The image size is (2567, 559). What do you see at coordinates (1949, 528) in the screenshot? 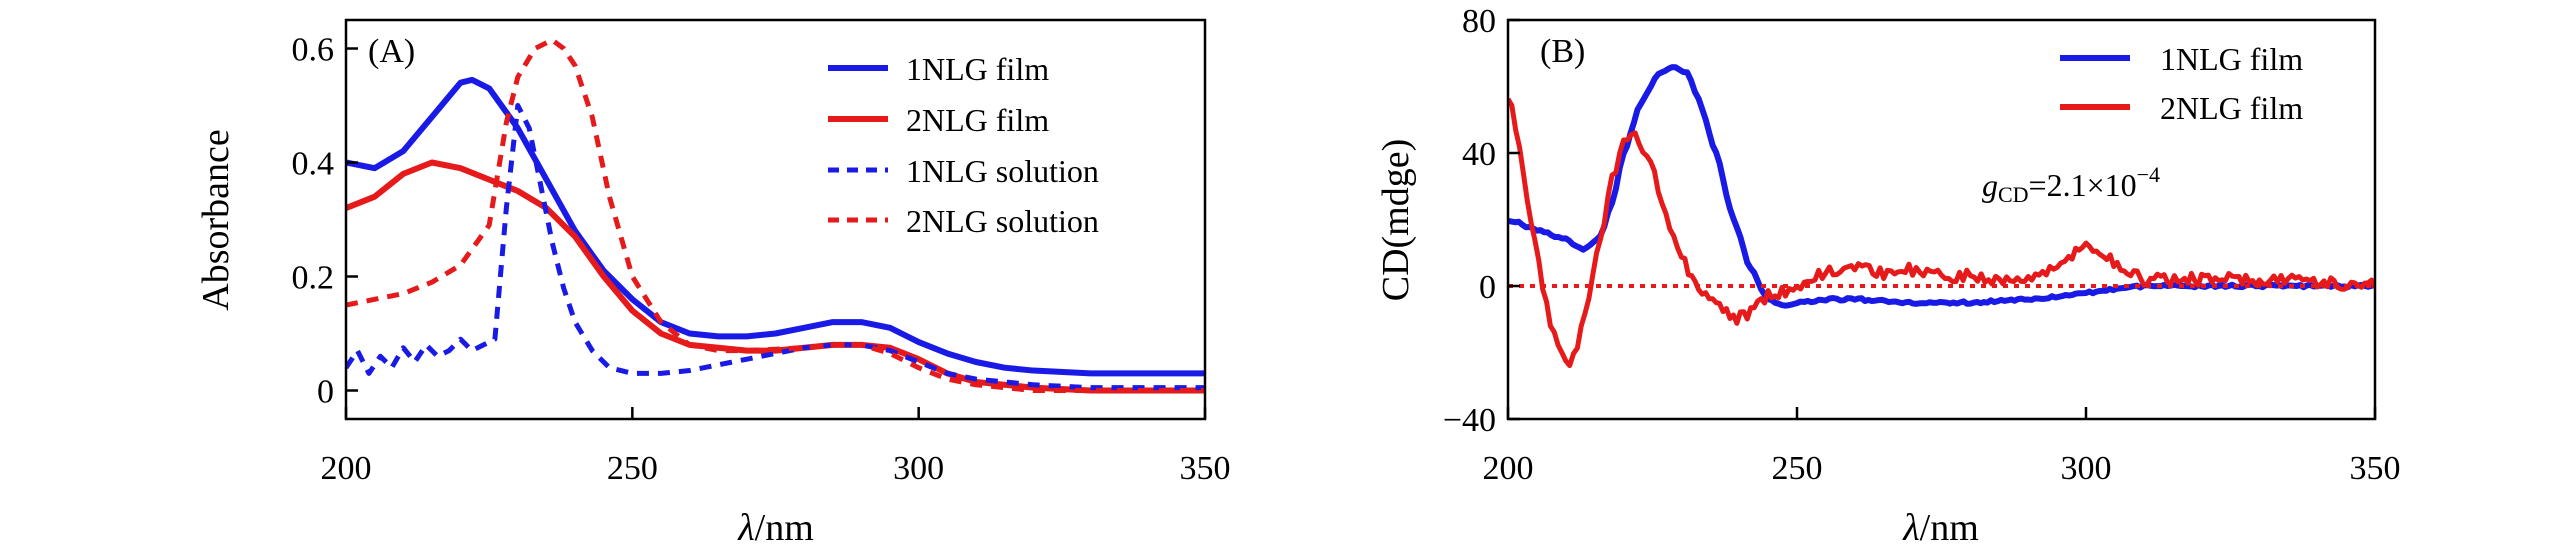
I see `panel-b-x-axis-unit: /nm` at bounding box center [1949, 528].